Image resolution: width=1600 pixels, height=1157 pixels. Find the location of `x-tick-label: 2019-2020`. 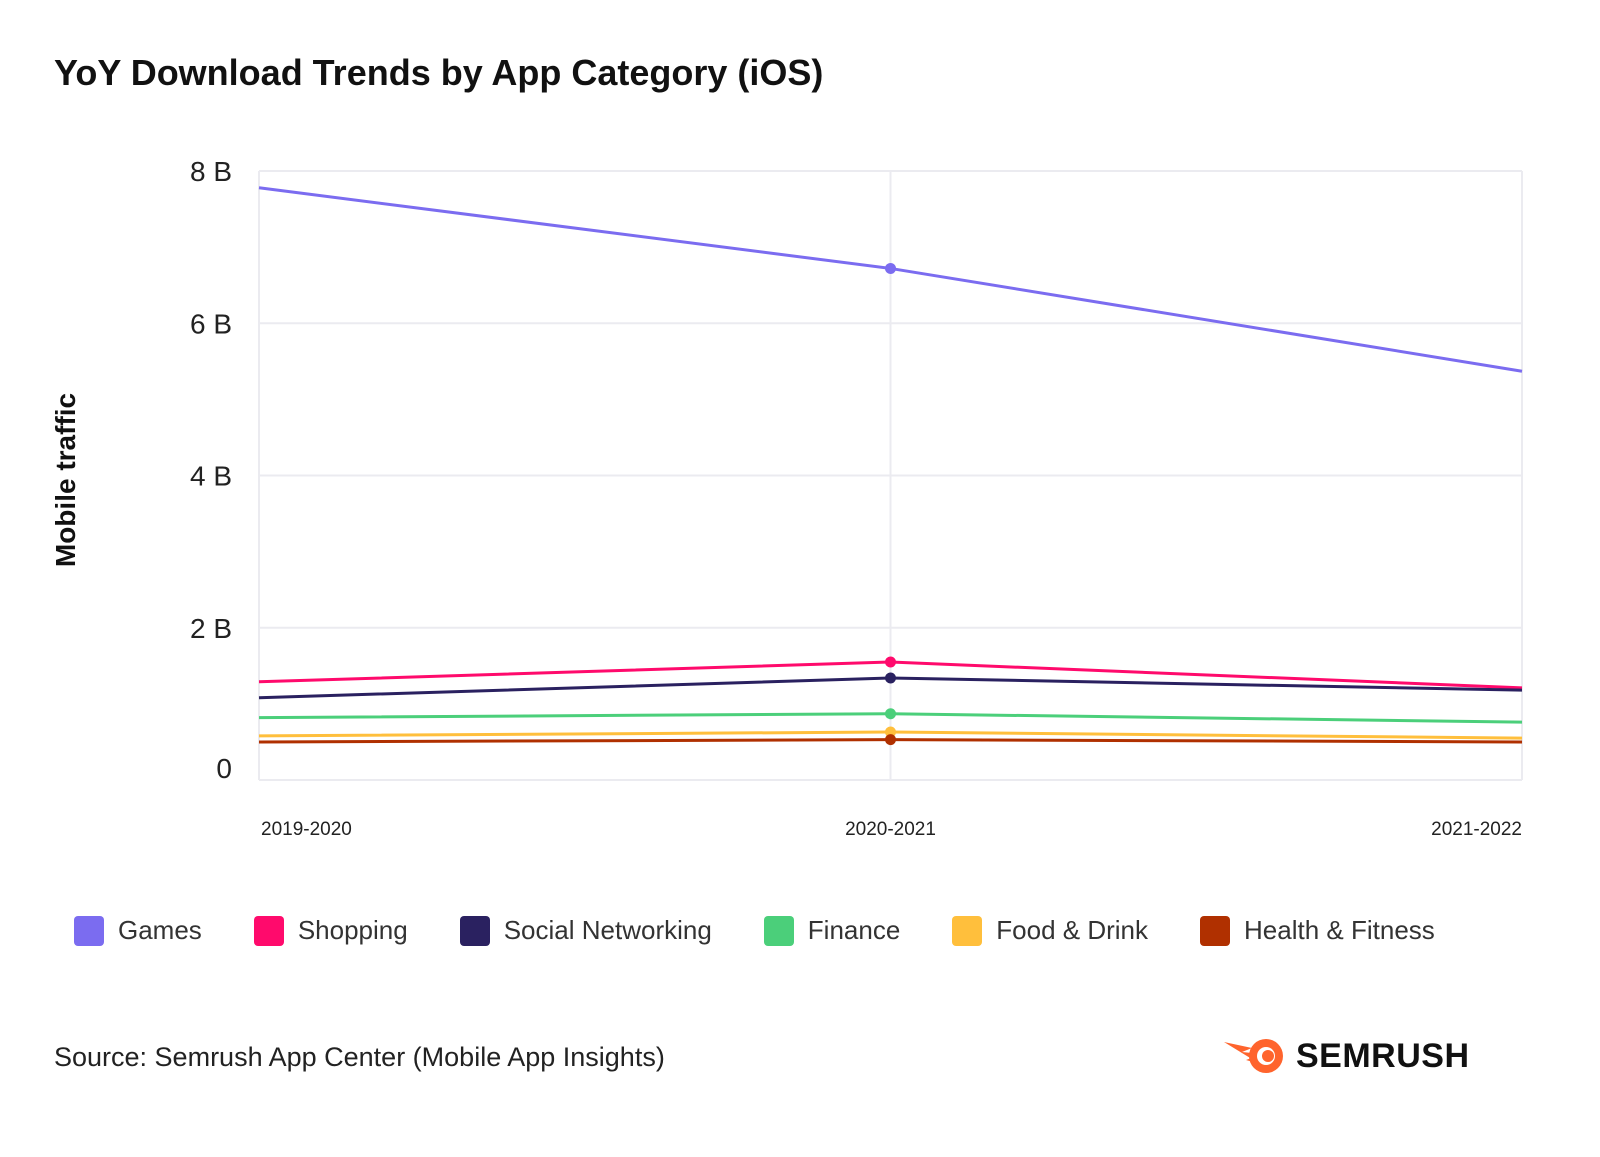

x-tick-label: 2019-2020 is located at coordinates (306, 829).